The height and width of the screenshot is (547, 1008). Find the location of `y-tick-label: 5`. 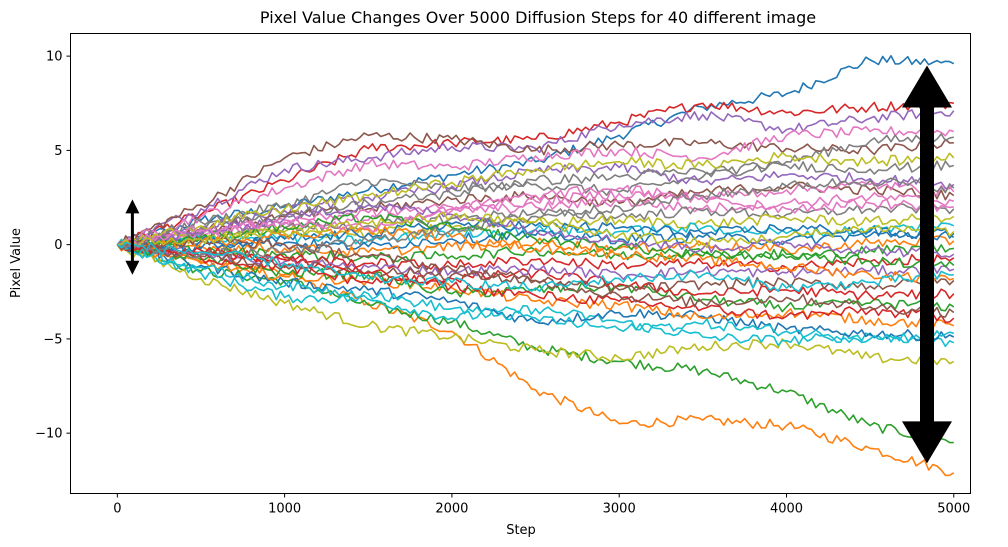

y-tick-label: 5 is located at coordinates (58, 151).